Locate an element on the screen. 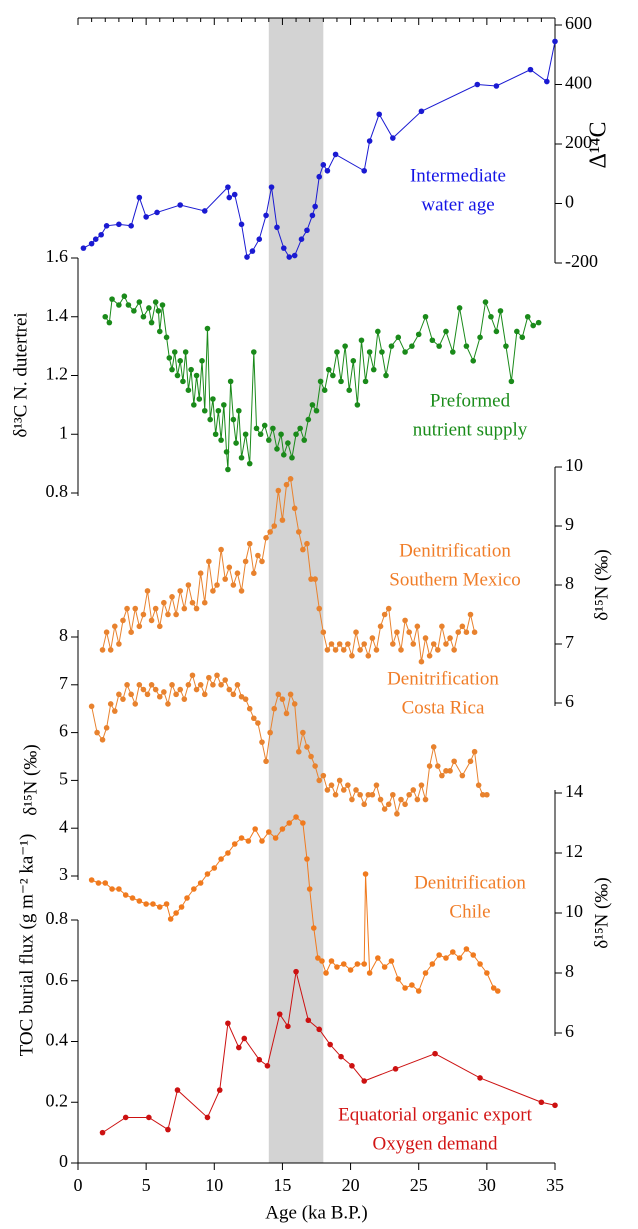  background is located at coordinates (296, 590).